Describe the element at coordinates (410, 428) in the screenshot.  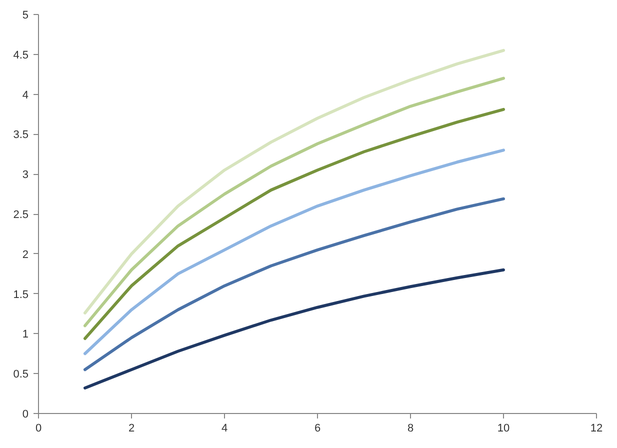
I see `x-tick-label: 8` at that location.